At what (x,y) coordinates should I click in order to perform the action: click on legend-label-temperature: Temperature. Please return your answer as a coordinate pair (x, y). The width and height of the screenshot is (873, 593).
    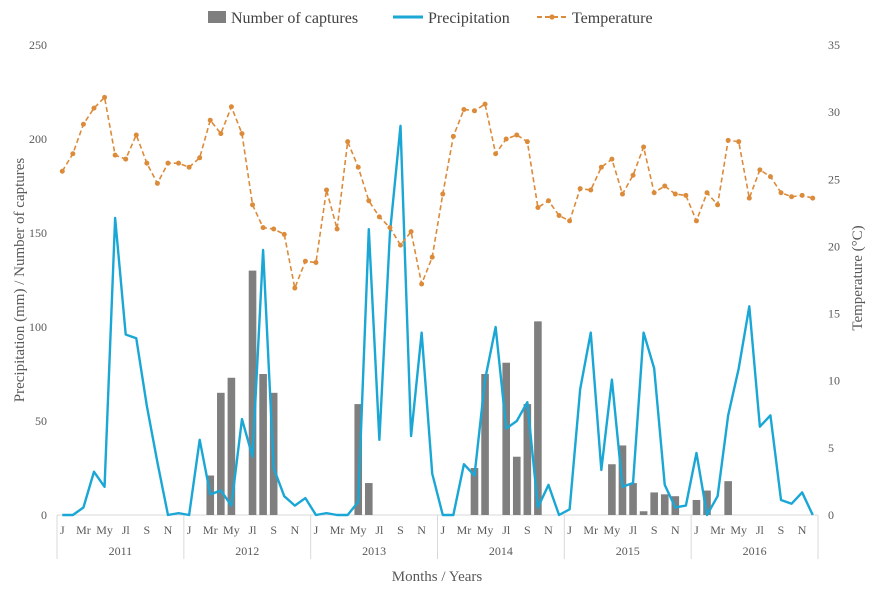
    Looking at the image, I should click on (612, 18).